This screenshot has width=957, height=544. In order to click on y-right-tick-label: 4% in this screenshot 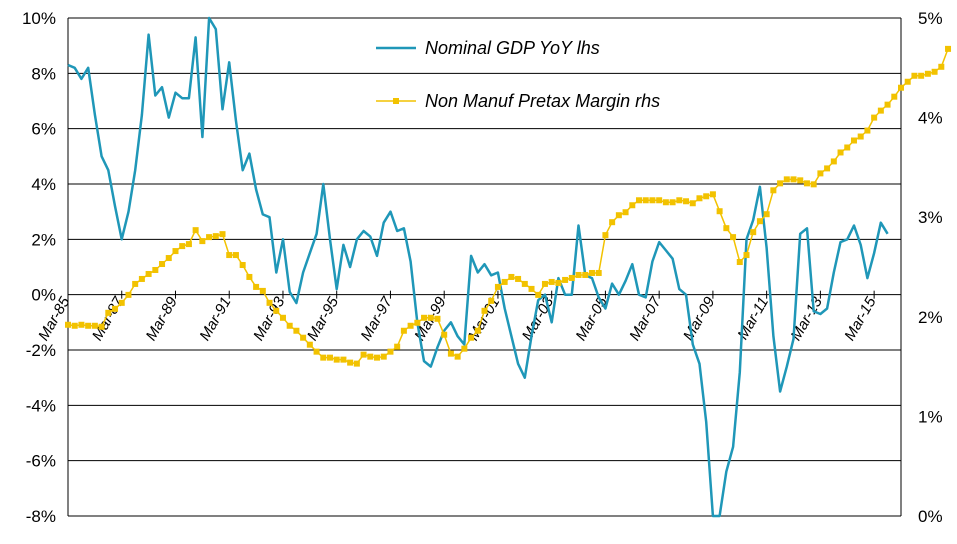, I will do `click(930, 118)`.